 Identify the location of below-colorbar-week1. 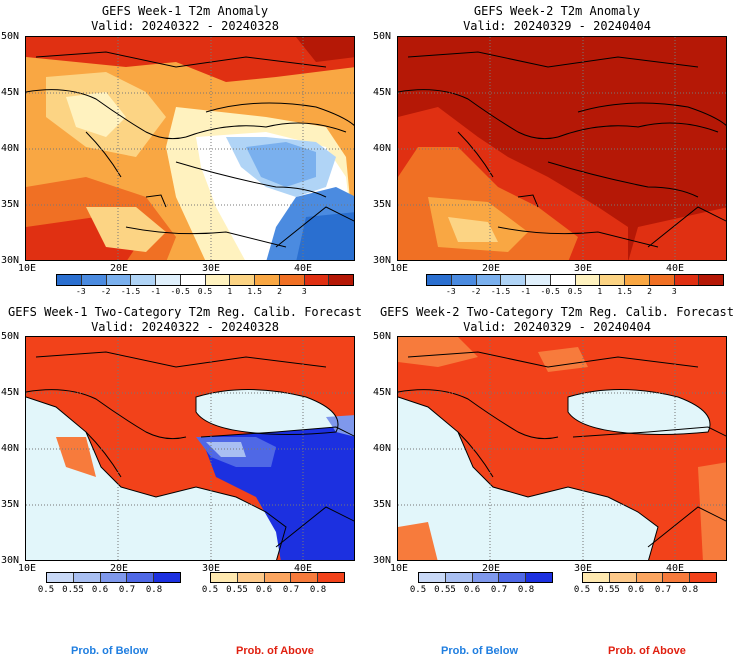
(113, 577).